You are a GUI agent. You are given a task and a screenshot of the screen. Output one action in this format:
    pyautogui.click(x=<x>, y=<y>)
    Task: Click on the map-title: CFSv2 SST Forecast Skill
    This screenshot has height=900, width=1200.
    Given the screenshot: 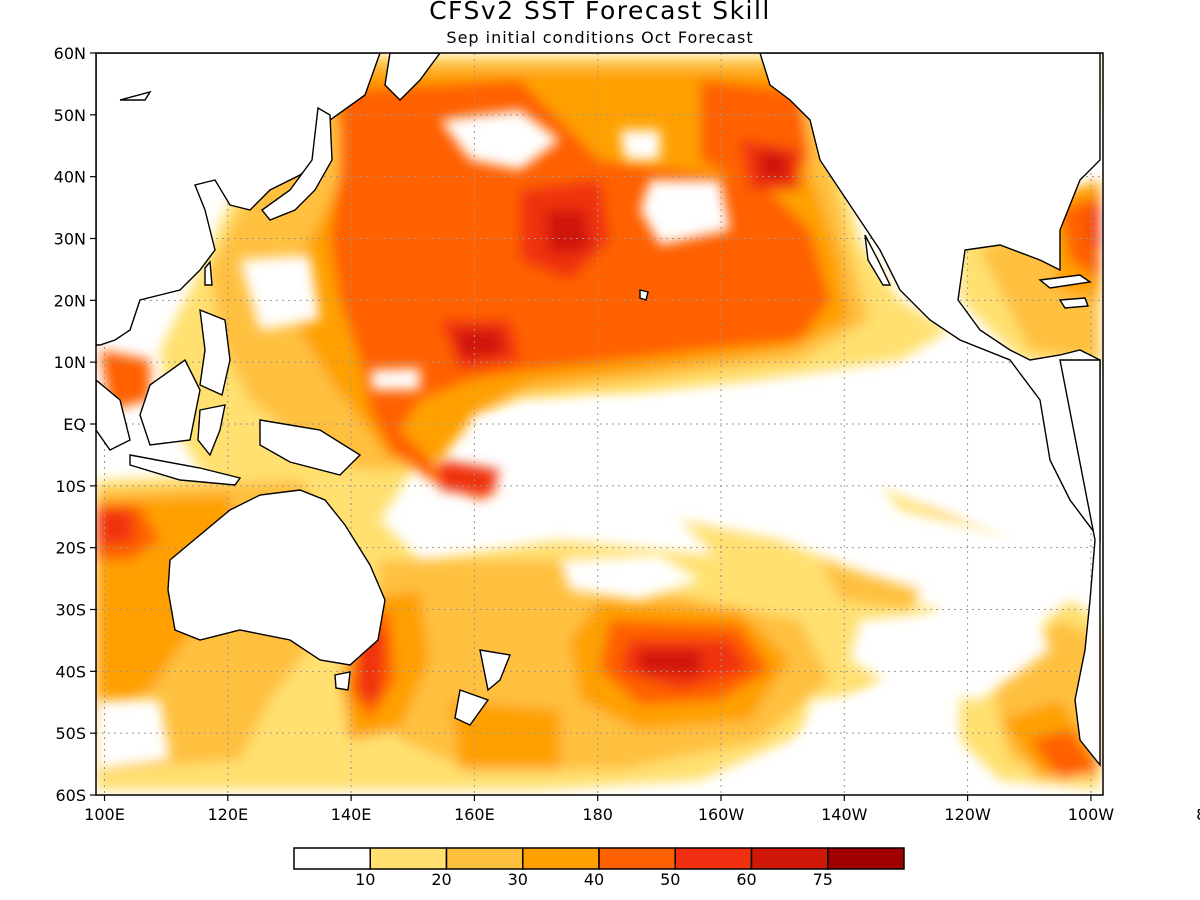 What is the action you would take?
    pyautogui.click(x=600, y=12)
    